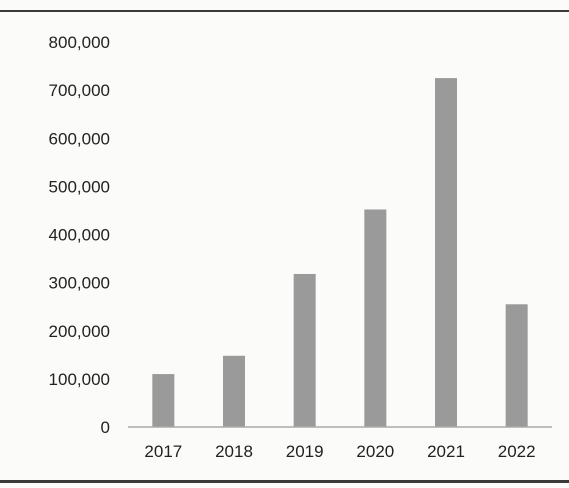 The height and width of the screenshot is (488, 569). I want to click on x-tick-label: 2019, so click(305, 451).